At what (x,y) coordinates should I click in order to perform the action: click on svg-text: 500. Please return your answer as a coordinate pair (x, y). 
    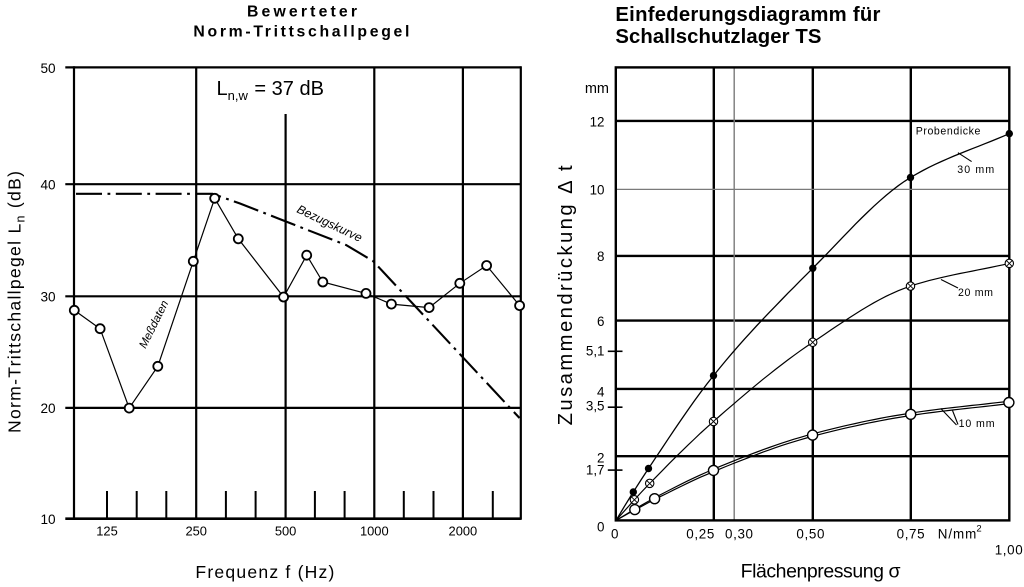
    Looking at the image, I should click on (286, 530).